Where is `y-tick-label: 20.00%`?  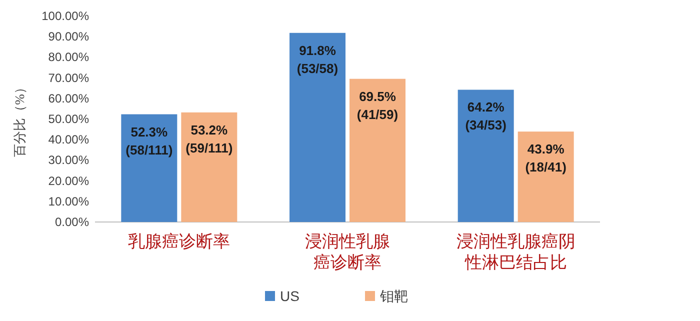 y-tick-label: 20.00% is located at coordinates (69, 181).